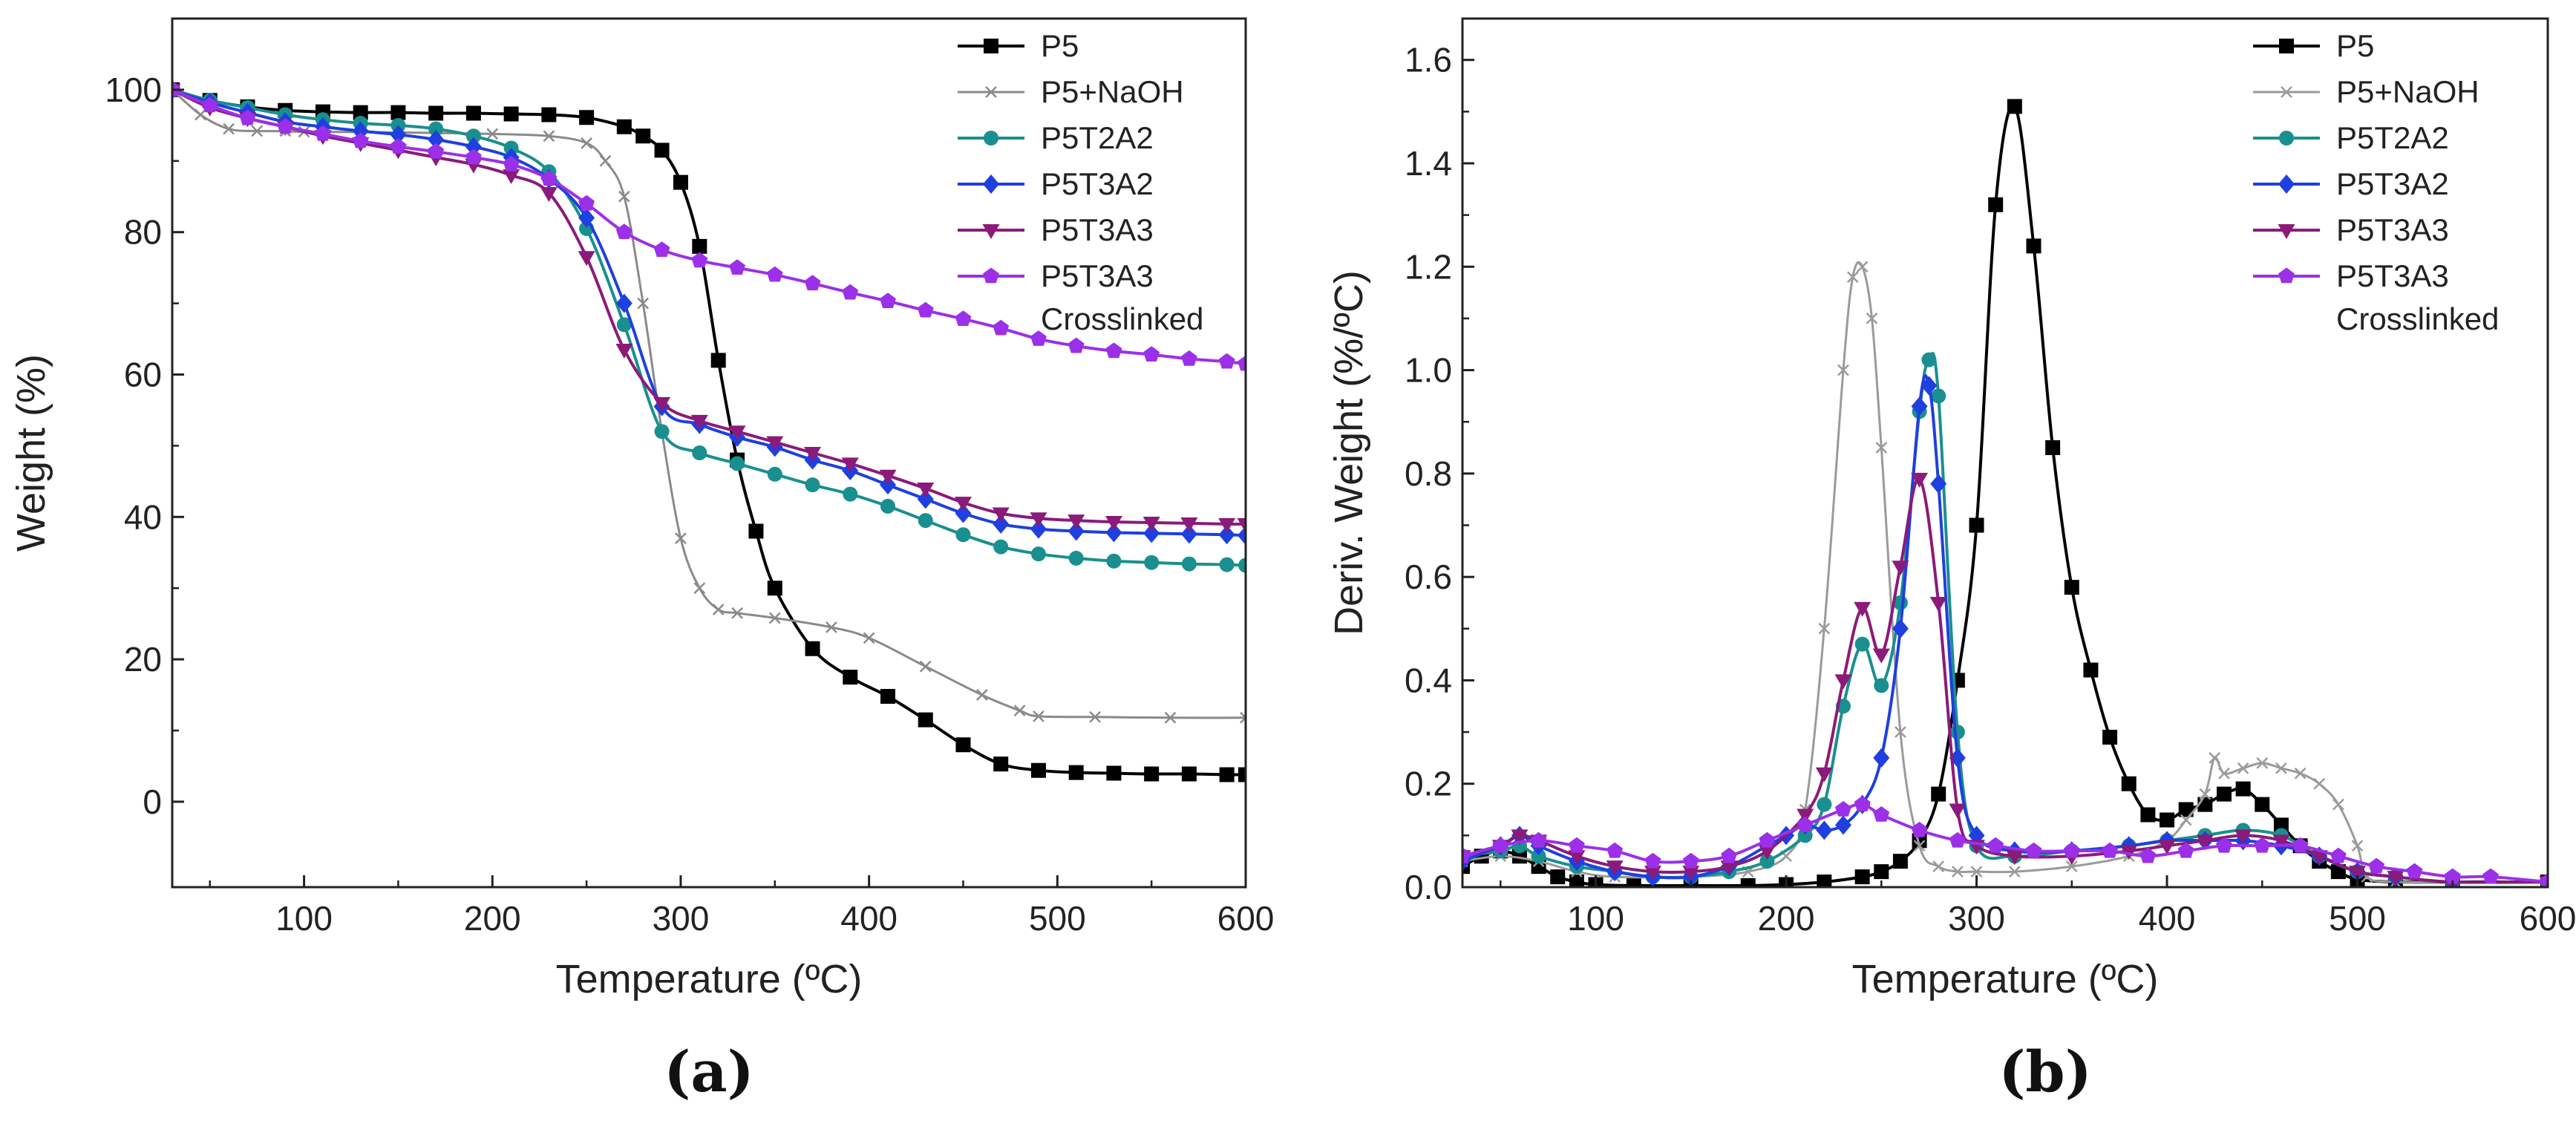  Describe the element at coordinates (1080, 297) in the screenshot. I see `legend-item: P5T3A3 Crosslinked` at that location.